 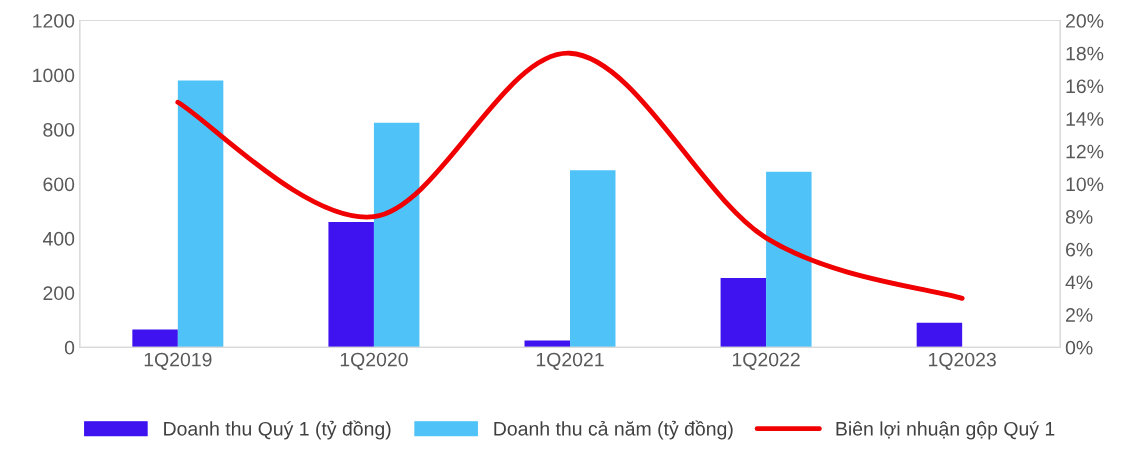 I want to click on y2-tick-label: 0%, so click(x=1079, y=347).